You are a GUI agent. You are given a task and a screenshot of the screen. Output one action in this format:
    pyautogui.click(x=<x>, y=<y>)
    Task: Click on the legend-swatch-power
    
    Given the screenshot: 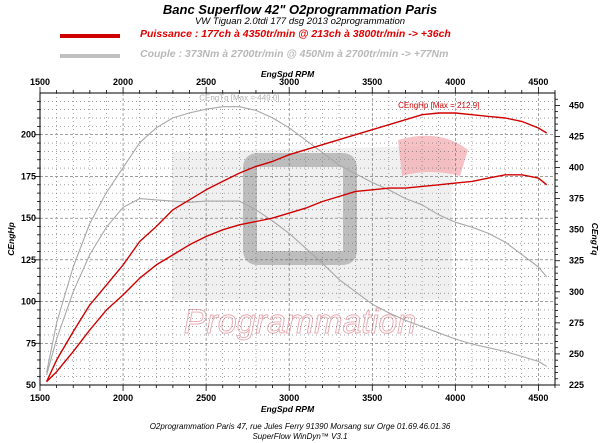 What is the action you would take?
    pyautogui.click(x=90, y=36)
    